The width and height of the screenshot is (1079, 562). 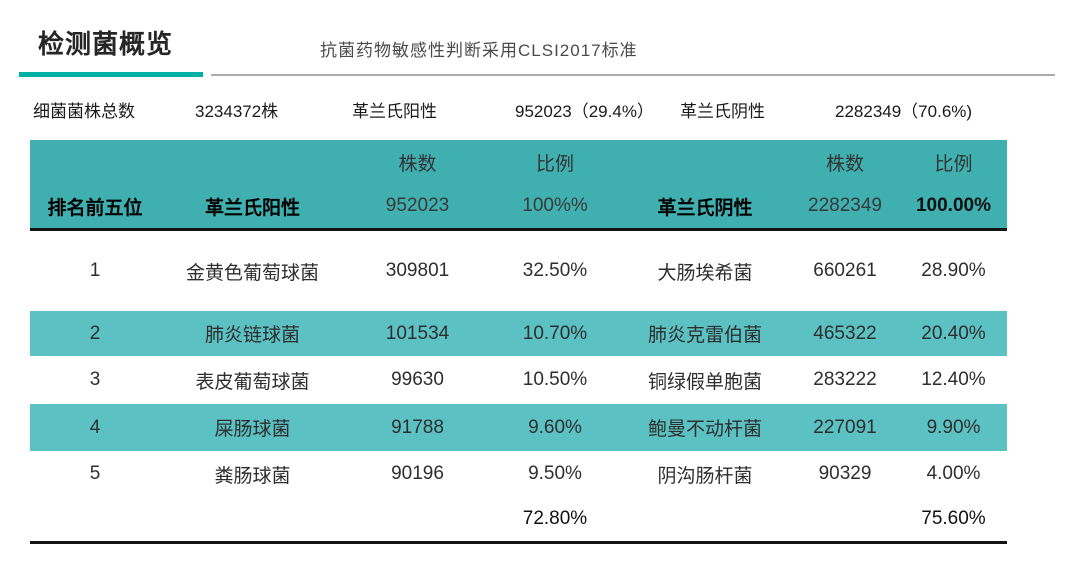 I want to click on header-divider-line, so click(x=633, y=75).